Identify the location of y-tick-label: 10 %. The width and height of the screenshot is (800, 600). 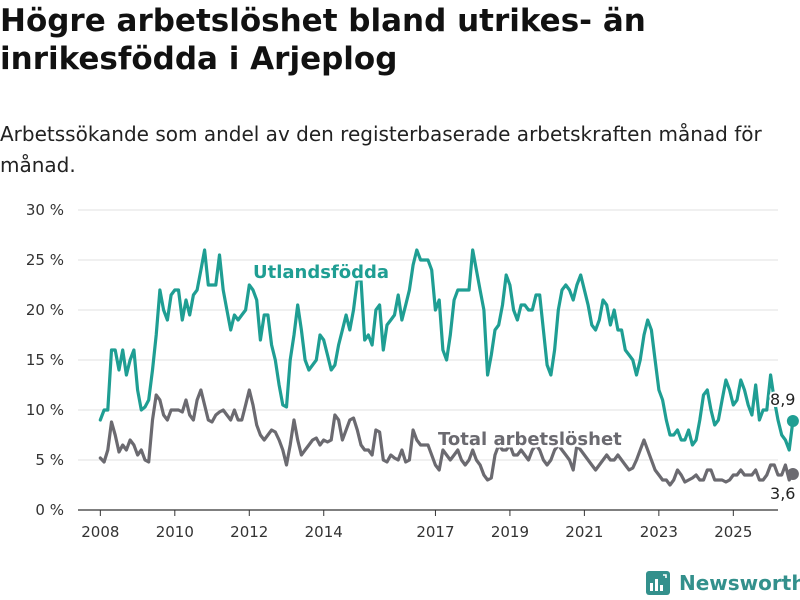
(45, 410).